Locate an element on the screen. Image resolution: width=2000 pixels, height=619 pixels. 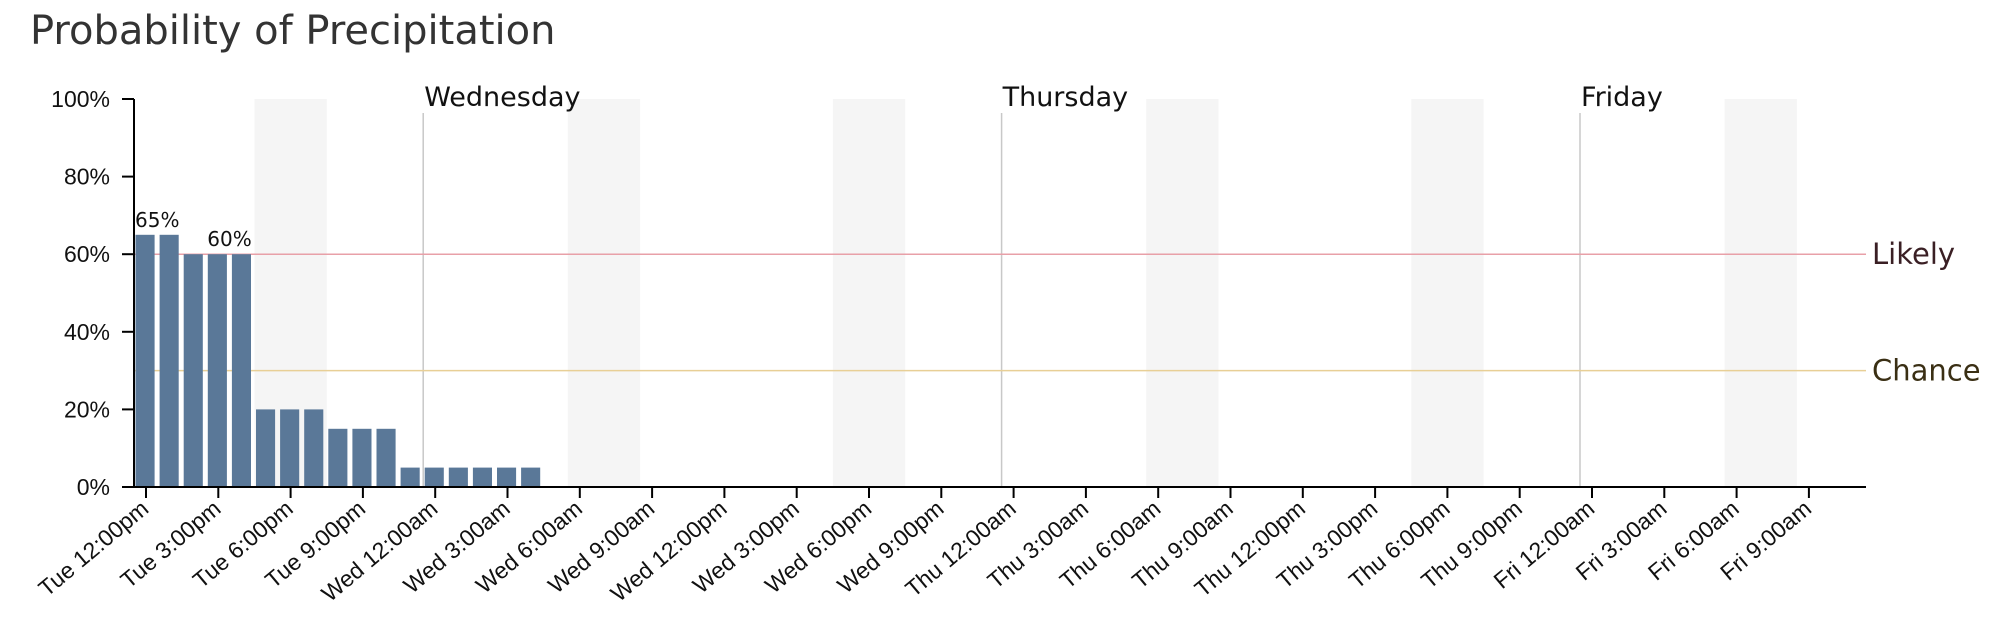
chart-title: Probability of Precipitation is located at coordinates (293, 31).